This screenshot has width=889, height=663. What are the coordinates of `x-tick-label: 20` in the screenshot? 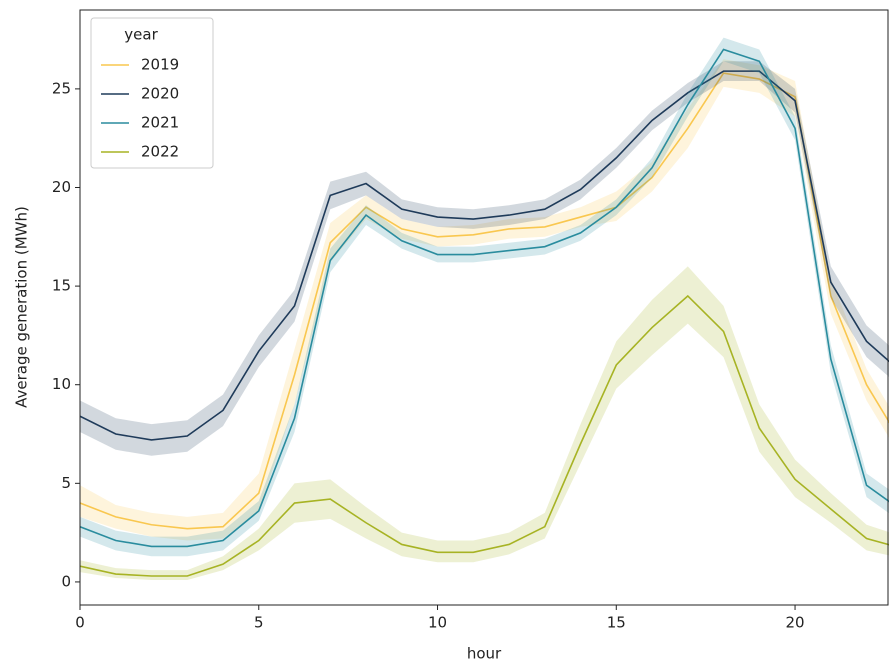 It's located at (794, 623).